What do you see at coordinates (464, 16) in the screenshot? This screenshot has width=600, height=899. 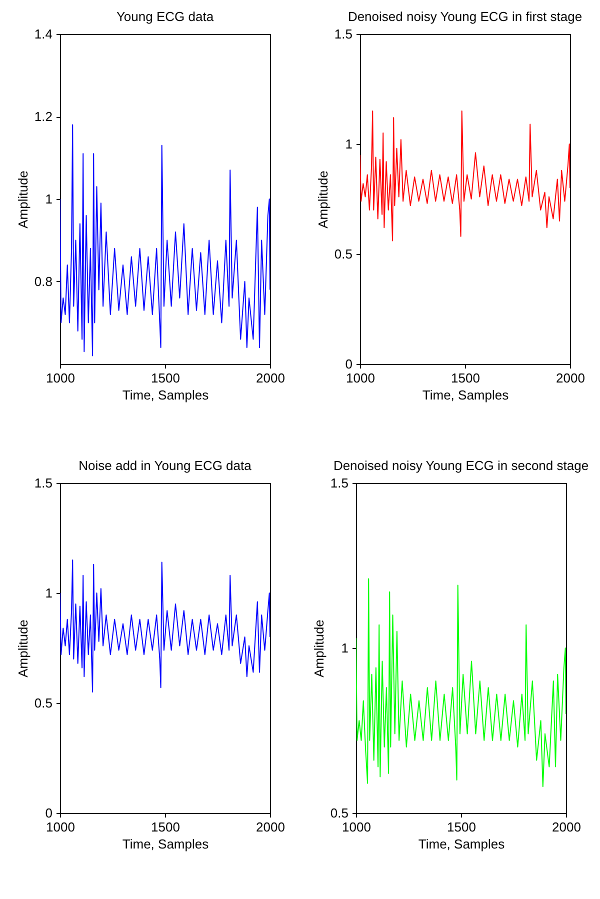 I see `chart-title: Denoised noisy Young ECG in first stage` at bounding box center [464, 16].